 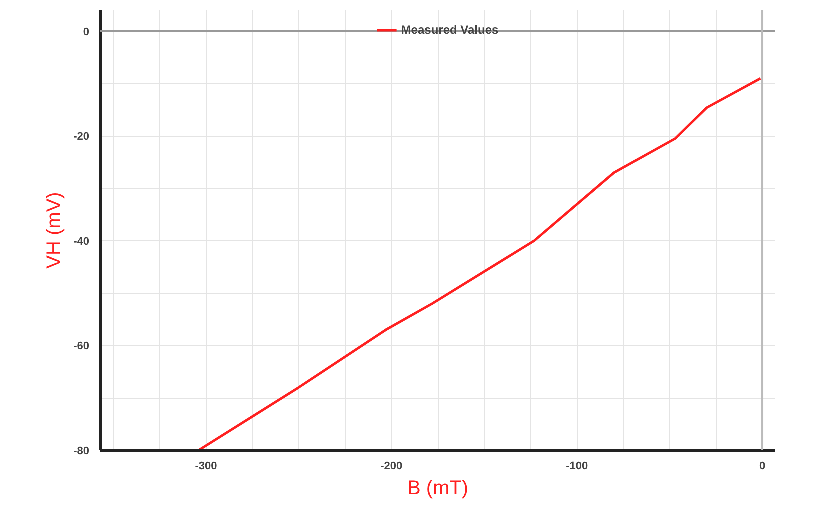 I want to click on x-tick-label: -200, so click(x=391, y=466).